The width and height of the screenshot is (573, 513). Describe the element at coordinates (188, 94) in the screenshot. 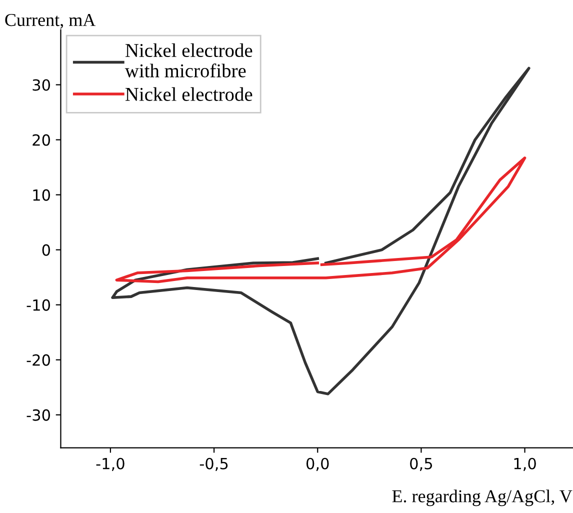

I see `legend-label: Nickel electrode` at that location.